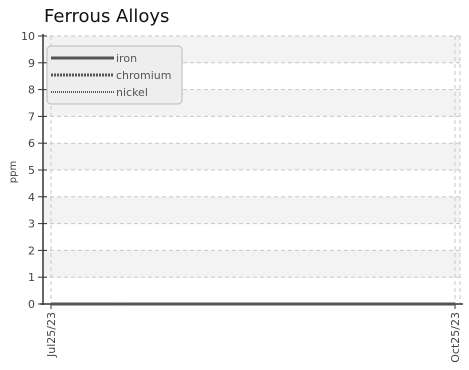 The image size is (469, 370). I want to click on x-tick-label: Oct25/23, so click(455, 337).